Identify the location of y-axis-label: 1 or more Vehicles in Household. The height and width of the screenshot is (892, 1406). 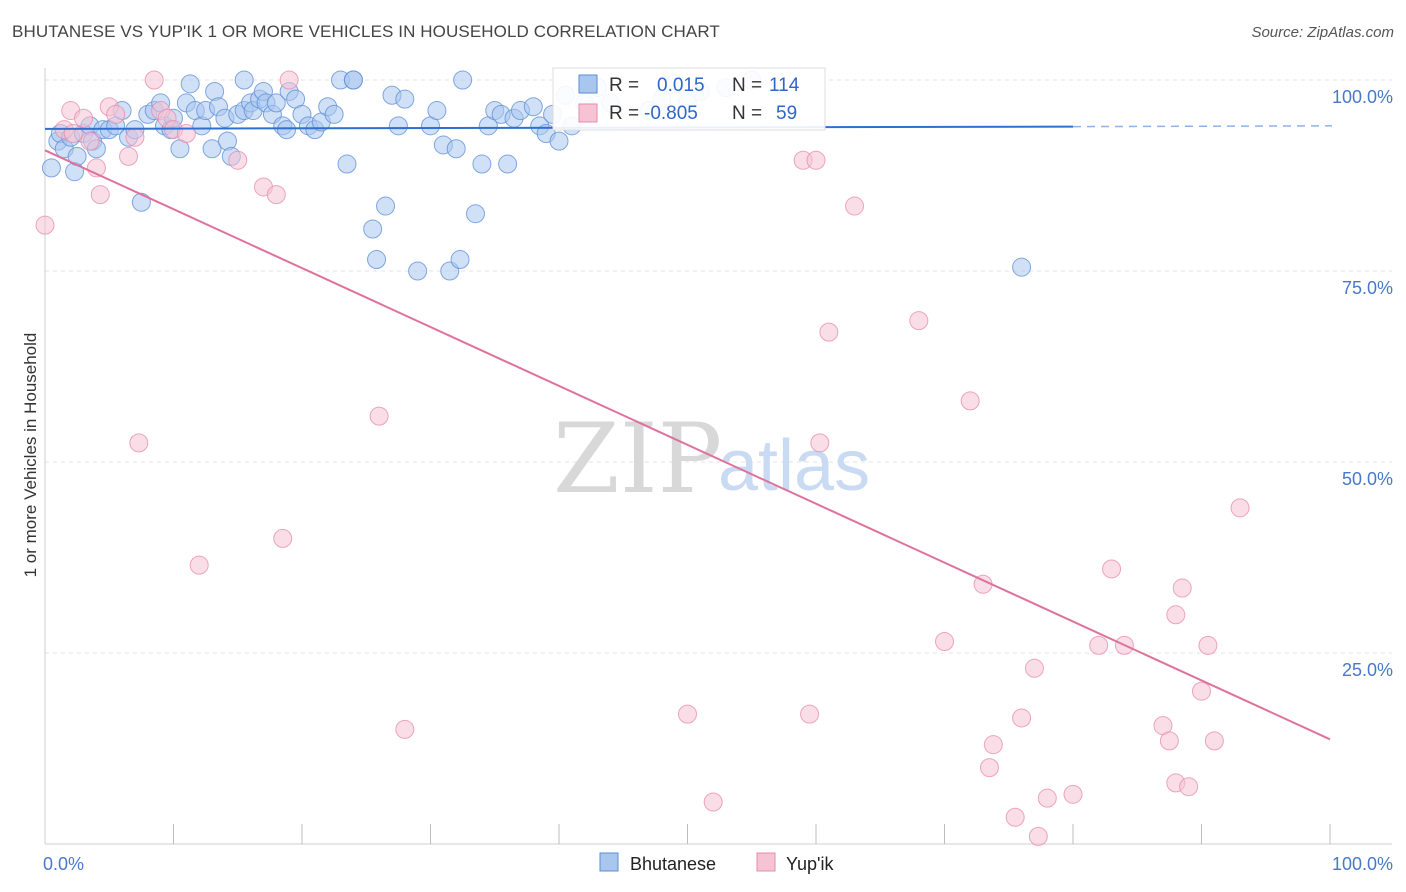
(30, 455).